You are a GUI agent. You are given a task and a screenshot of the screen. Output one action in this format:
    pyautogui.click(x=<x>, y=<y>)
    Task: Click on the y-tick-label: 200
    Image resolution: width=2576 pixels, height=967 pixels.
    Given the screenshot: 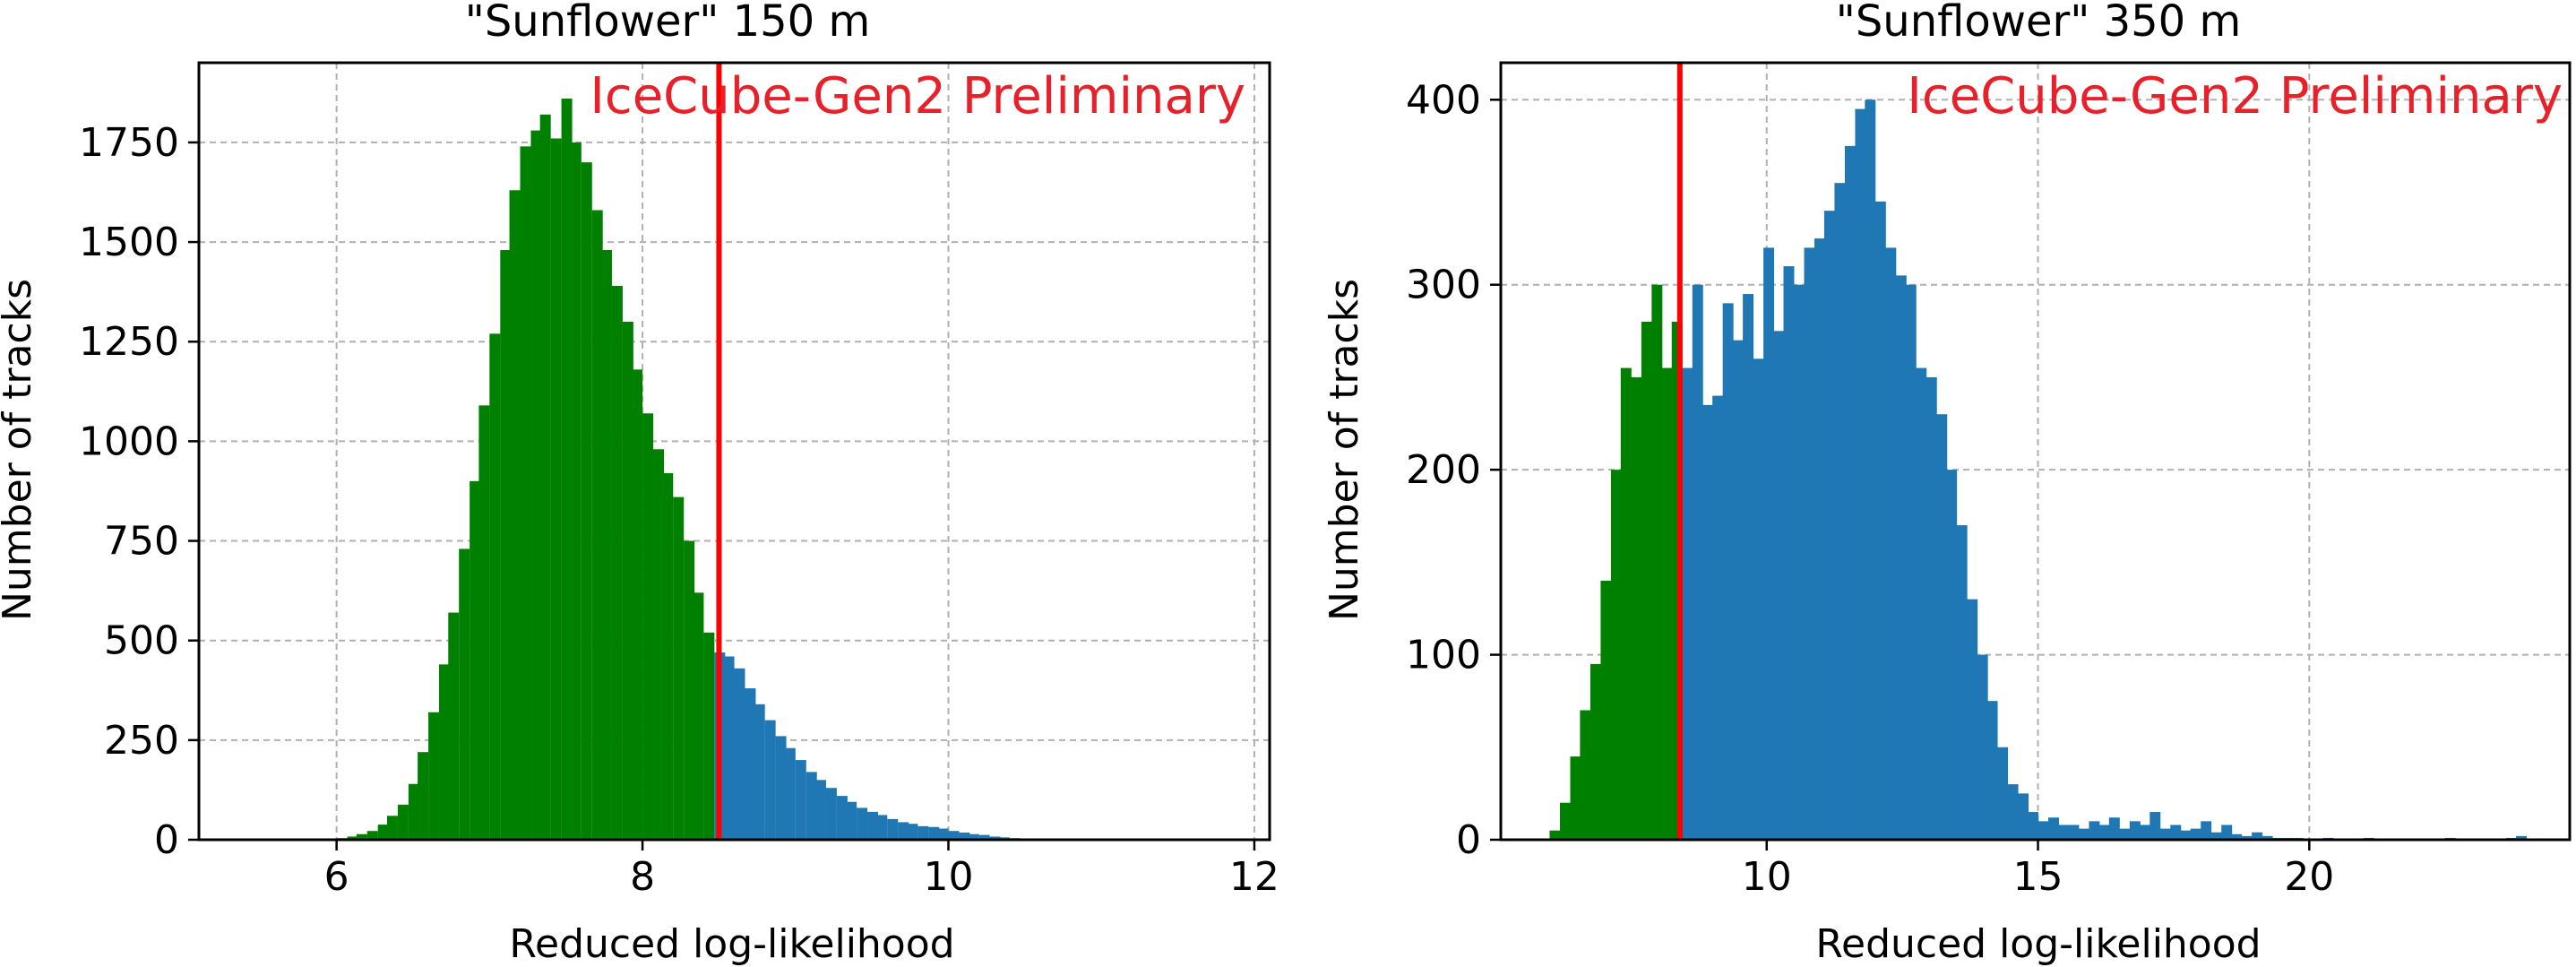 What is the action you would take?
    pyautogui.click(x=1443, y=470)
    